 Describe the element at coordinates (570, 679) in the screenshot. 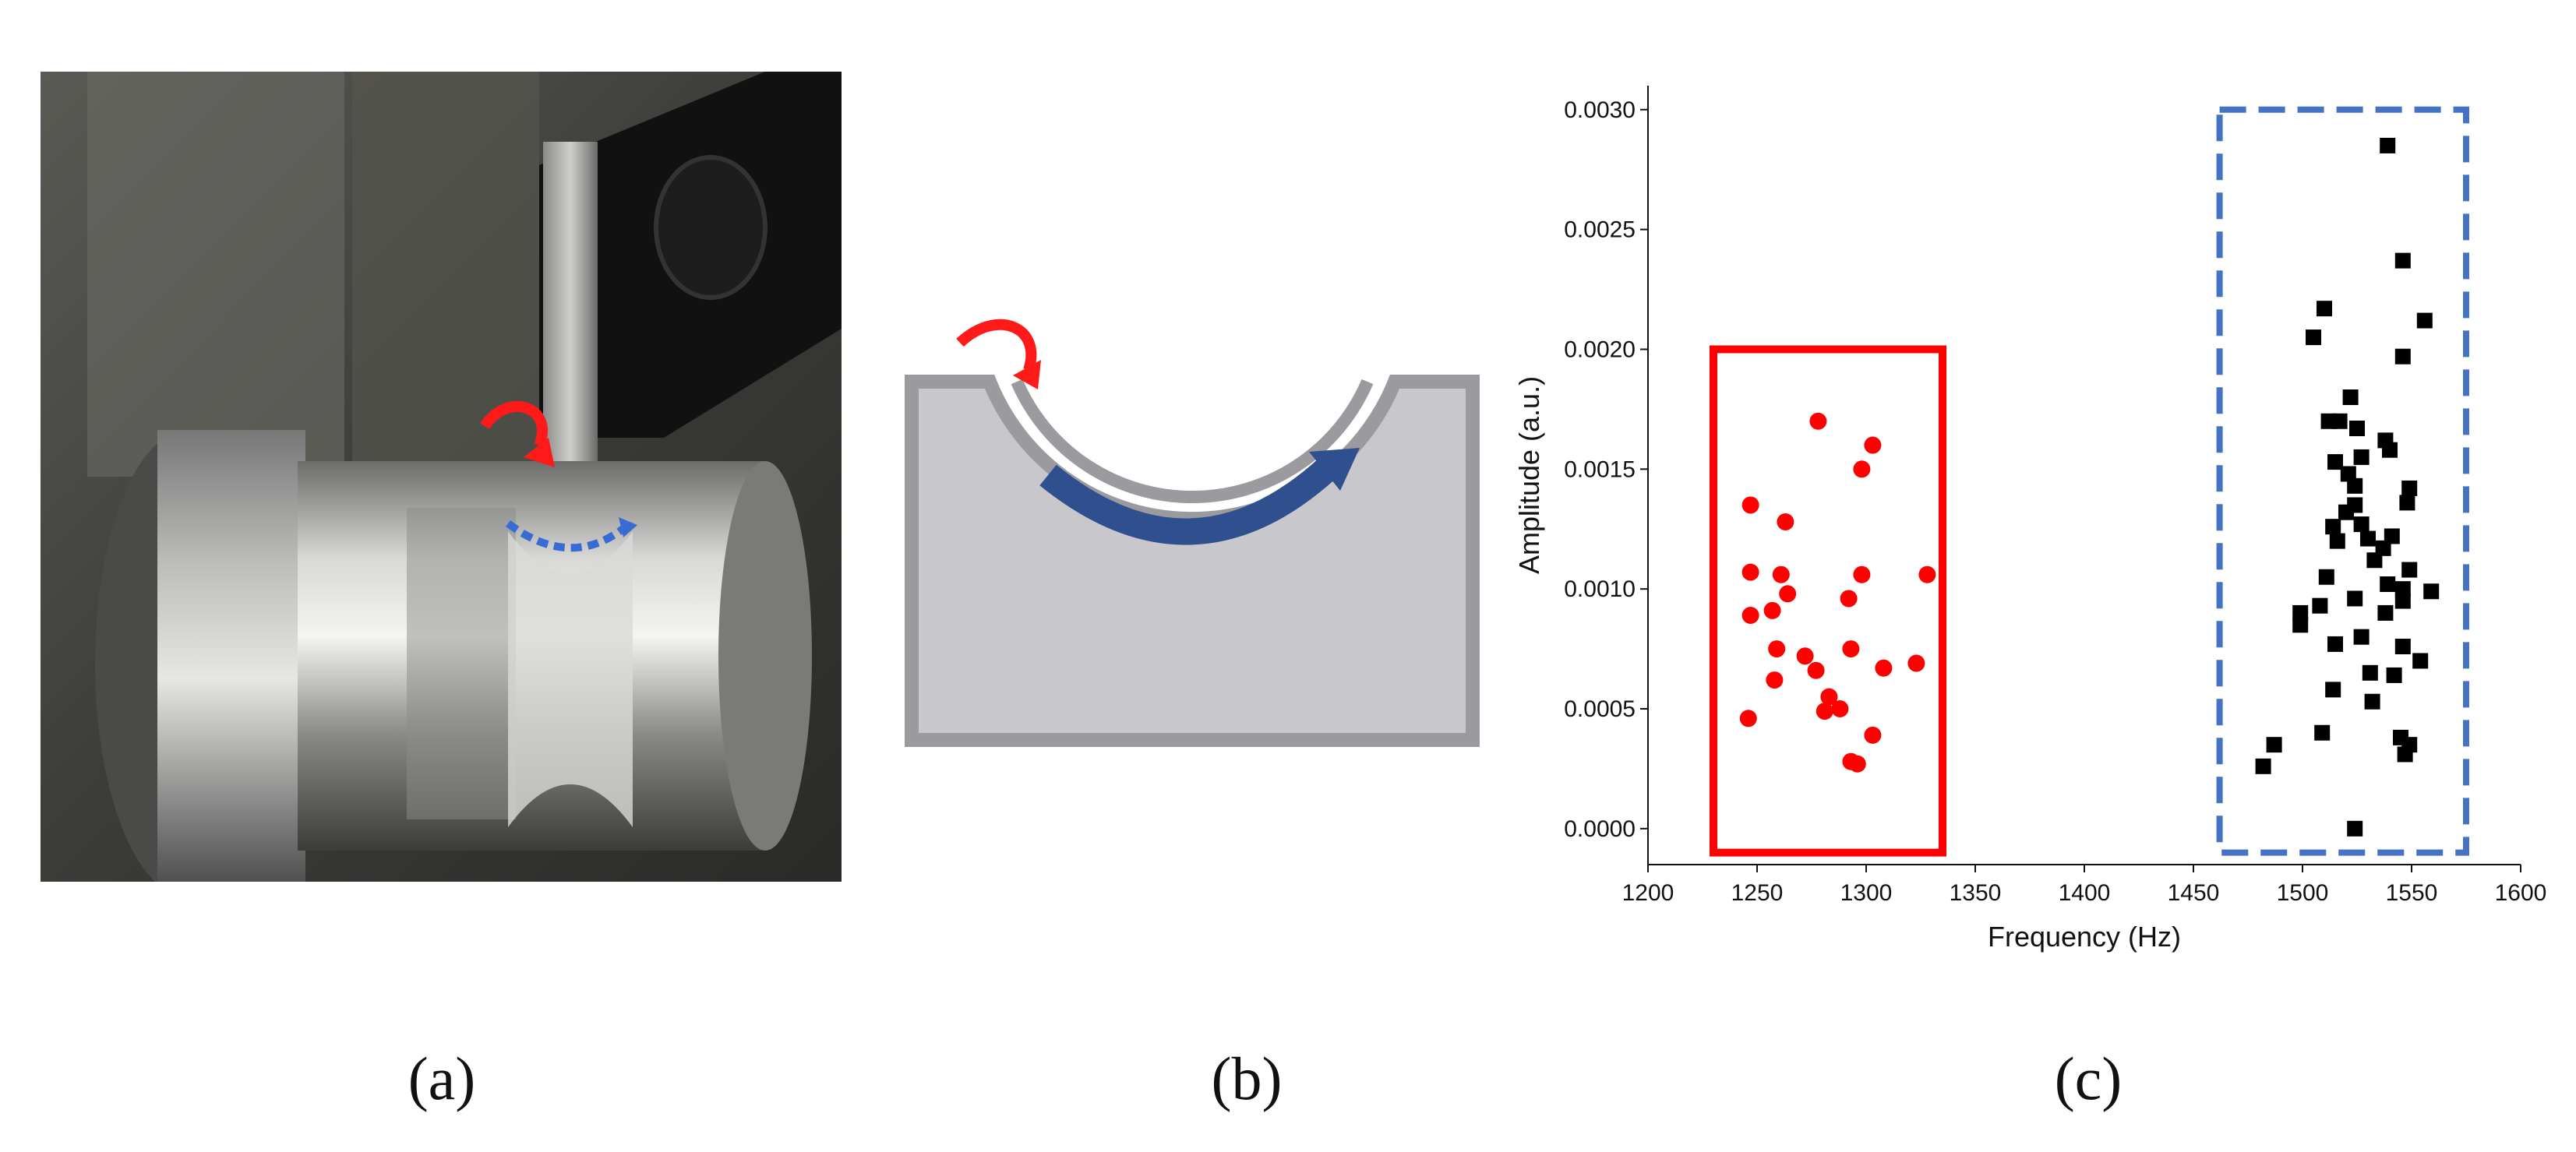

I see `workpiece-groove` at that location.